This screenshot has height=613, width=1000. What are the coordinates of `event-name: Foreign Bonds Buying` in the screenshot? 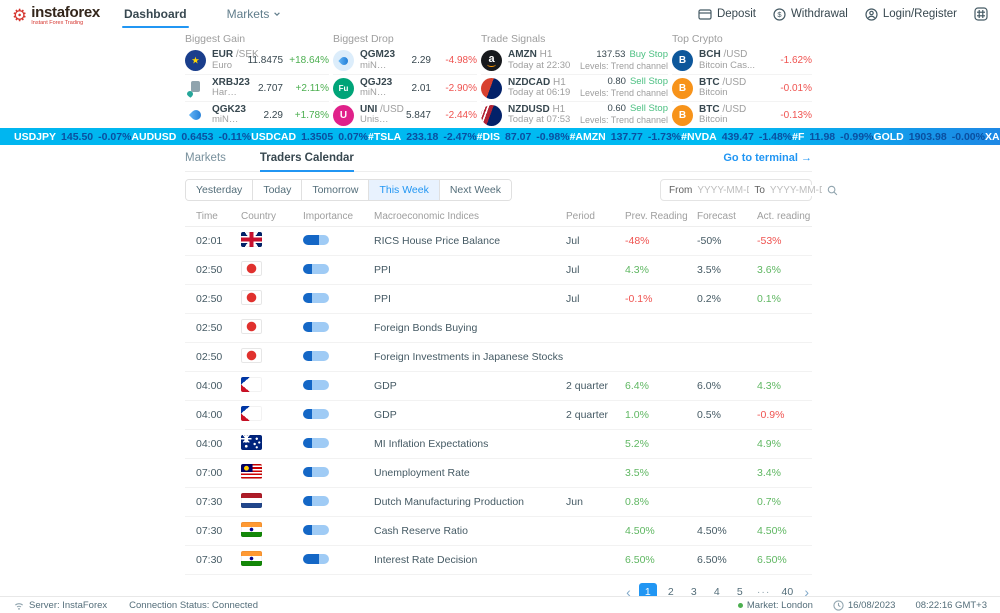 It's located at (426, 328).